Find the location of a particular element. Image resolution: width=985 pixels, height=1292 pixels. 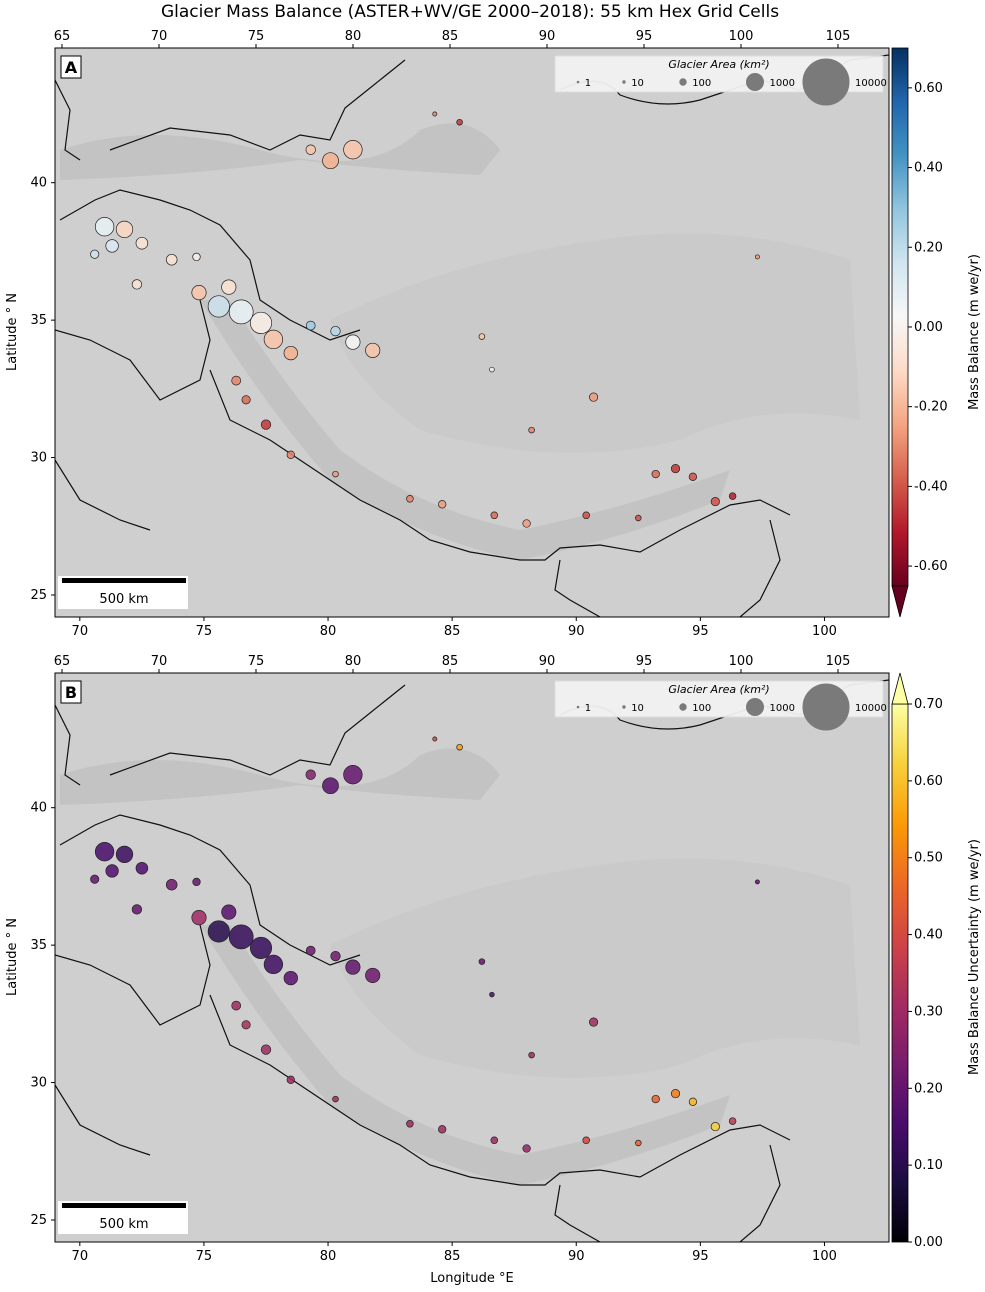

colorbar-tick-label-a-2: 0.20 is located at coordinates (928, 247).